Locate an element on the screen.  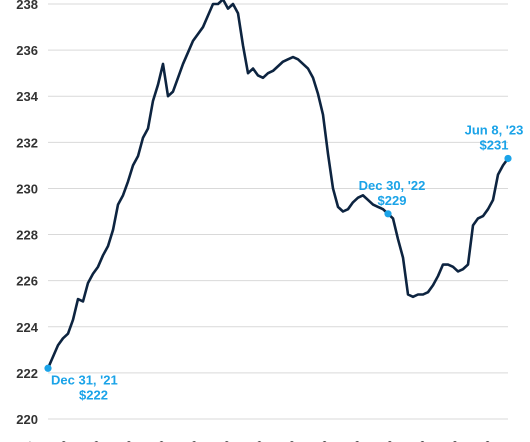
annotation-date-label: Dec 31, '21 is located at coordinates (84, 379).